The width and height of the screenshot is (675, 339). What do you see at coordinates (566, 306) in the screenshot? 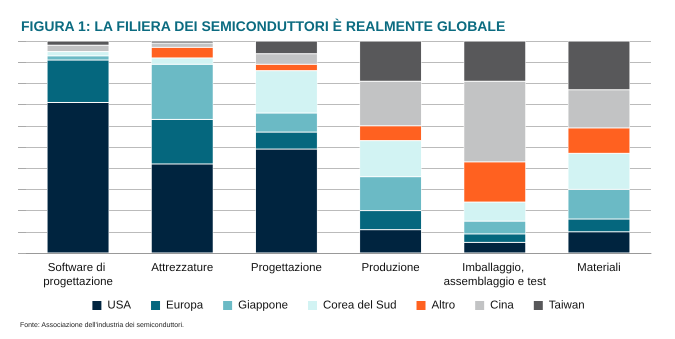
I see `legend-label: Taiwan` at bounding box center [566, 306].